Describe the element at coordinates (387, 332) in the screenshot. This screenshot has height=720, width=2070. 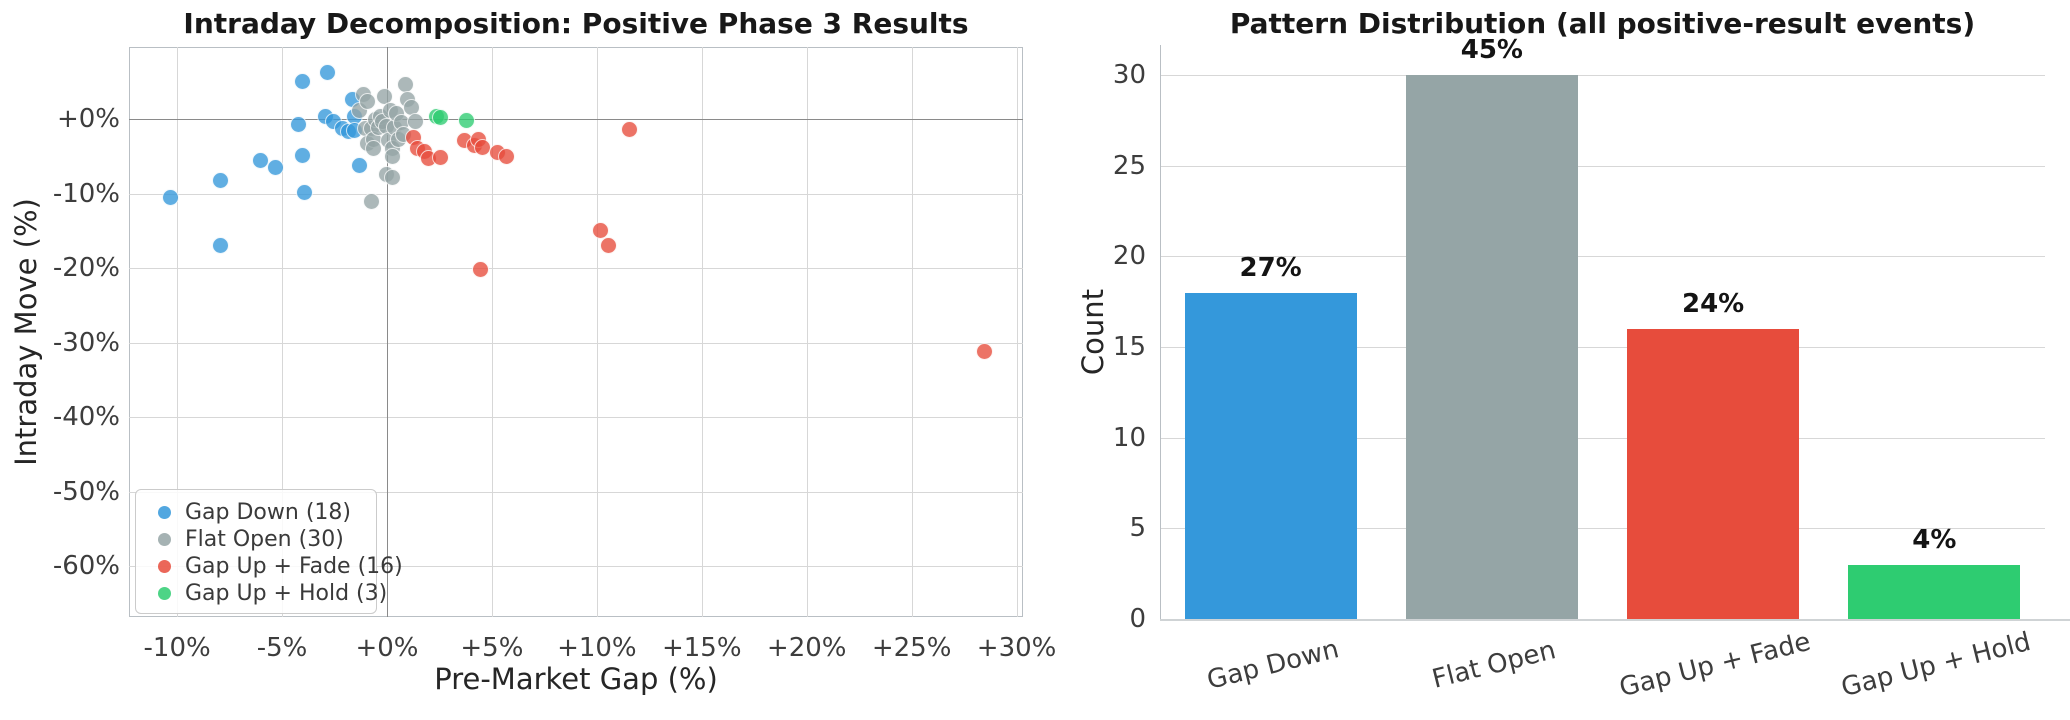
I see `scatter-zero-line-x` at that location.